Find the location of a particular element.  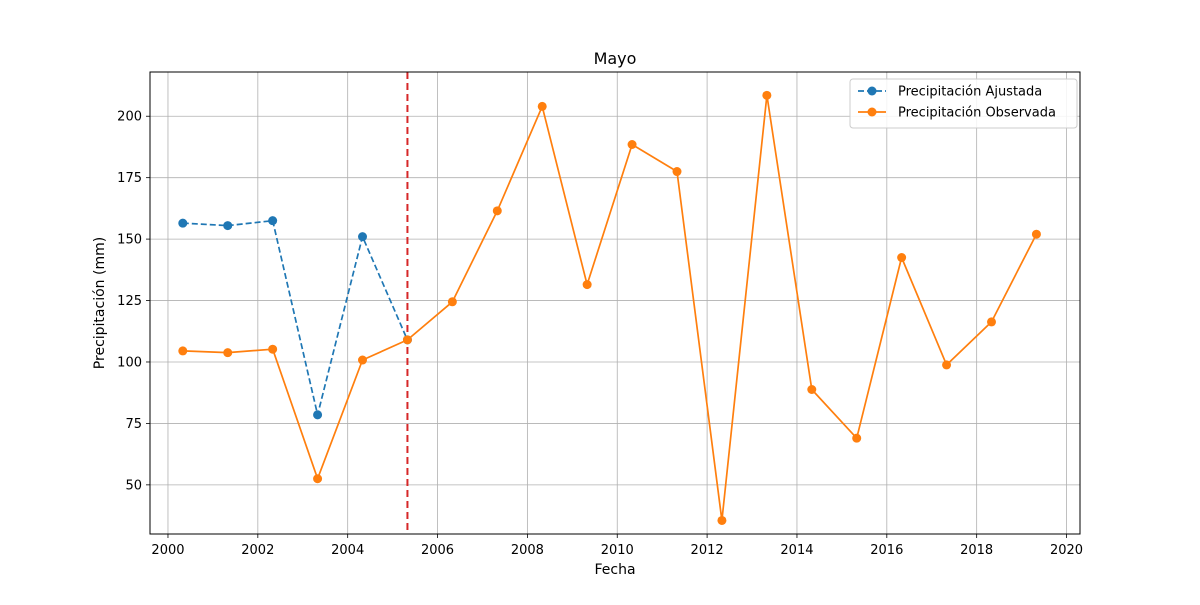

x-tick-label: 2018 is located at coordinates (976, 550).